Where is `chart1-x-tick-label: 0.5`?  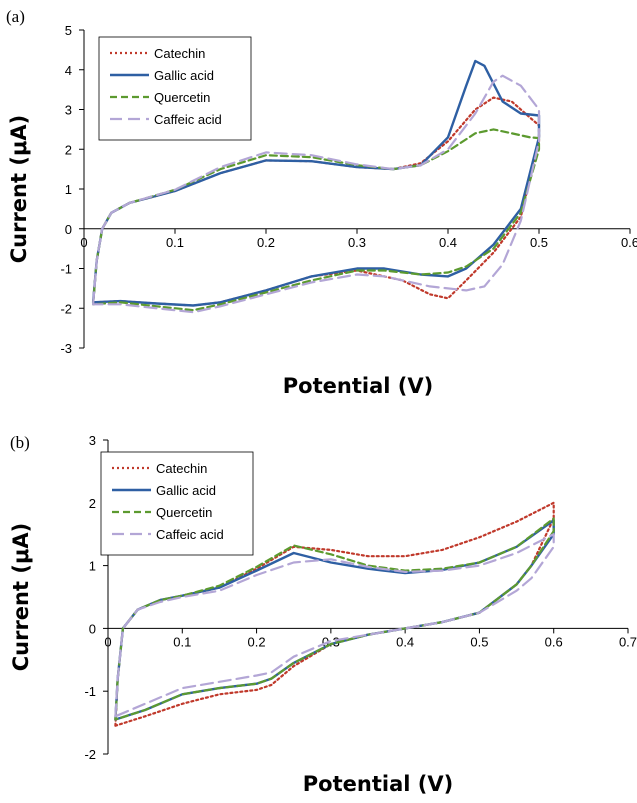 chart1-x-tick-label: 0.5 is located at coordinates (479, 641).